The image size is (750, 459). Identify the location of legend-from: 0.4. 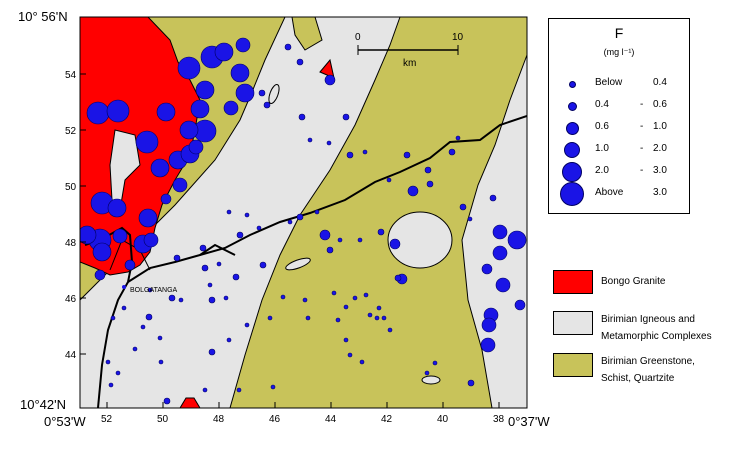
(602, 104).